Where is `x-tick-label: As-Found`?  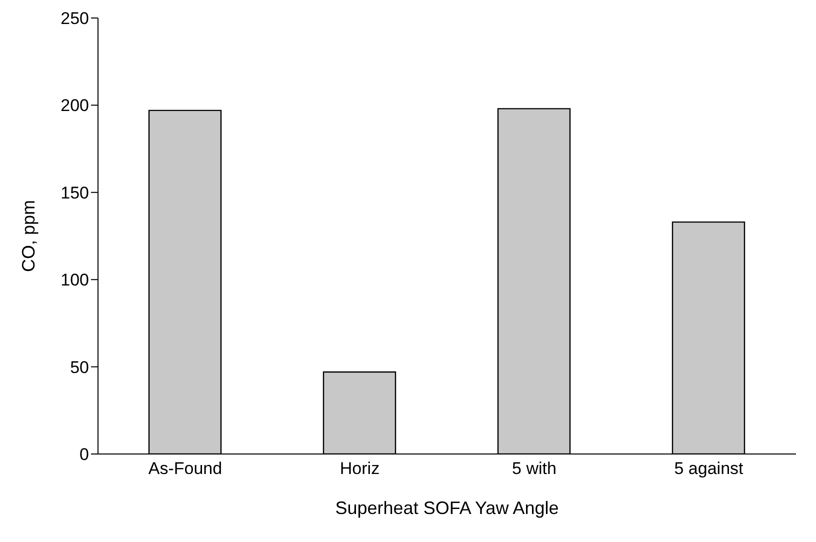 x-tick-label: As-Found is located at coordinates (185, 468).